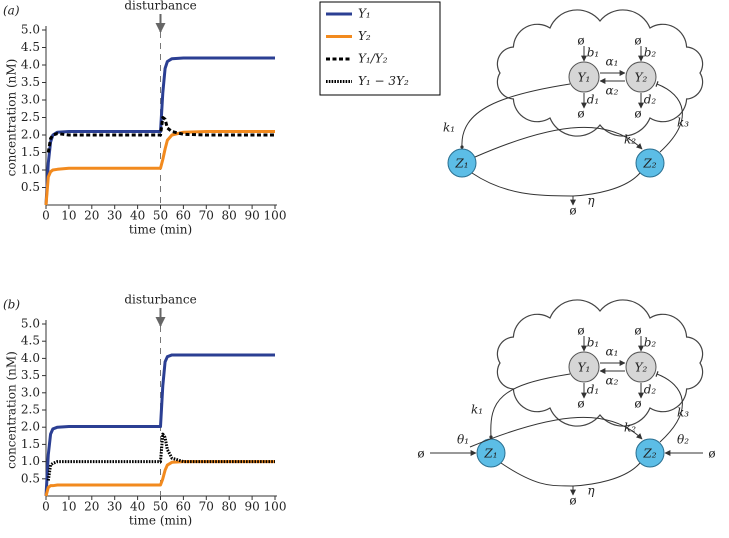  Describe the element at coordinates (373, 59) in the screenshot. I see `legend-label: Y₁/Y₂` at that location.